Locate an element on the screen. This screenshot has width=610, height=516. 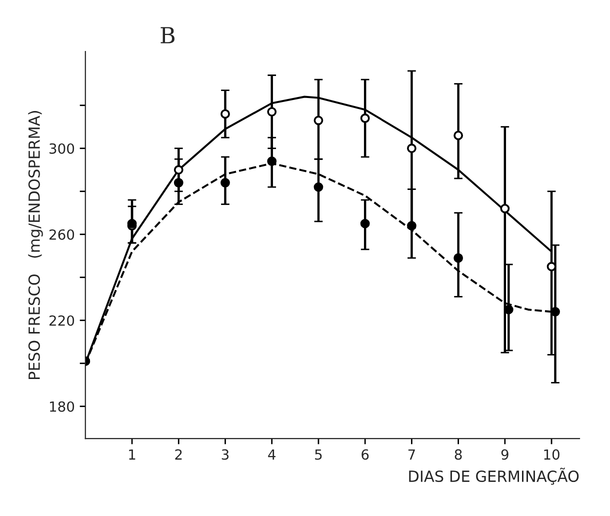
x-tick-label: 8 is located at coordinates (458, 454).